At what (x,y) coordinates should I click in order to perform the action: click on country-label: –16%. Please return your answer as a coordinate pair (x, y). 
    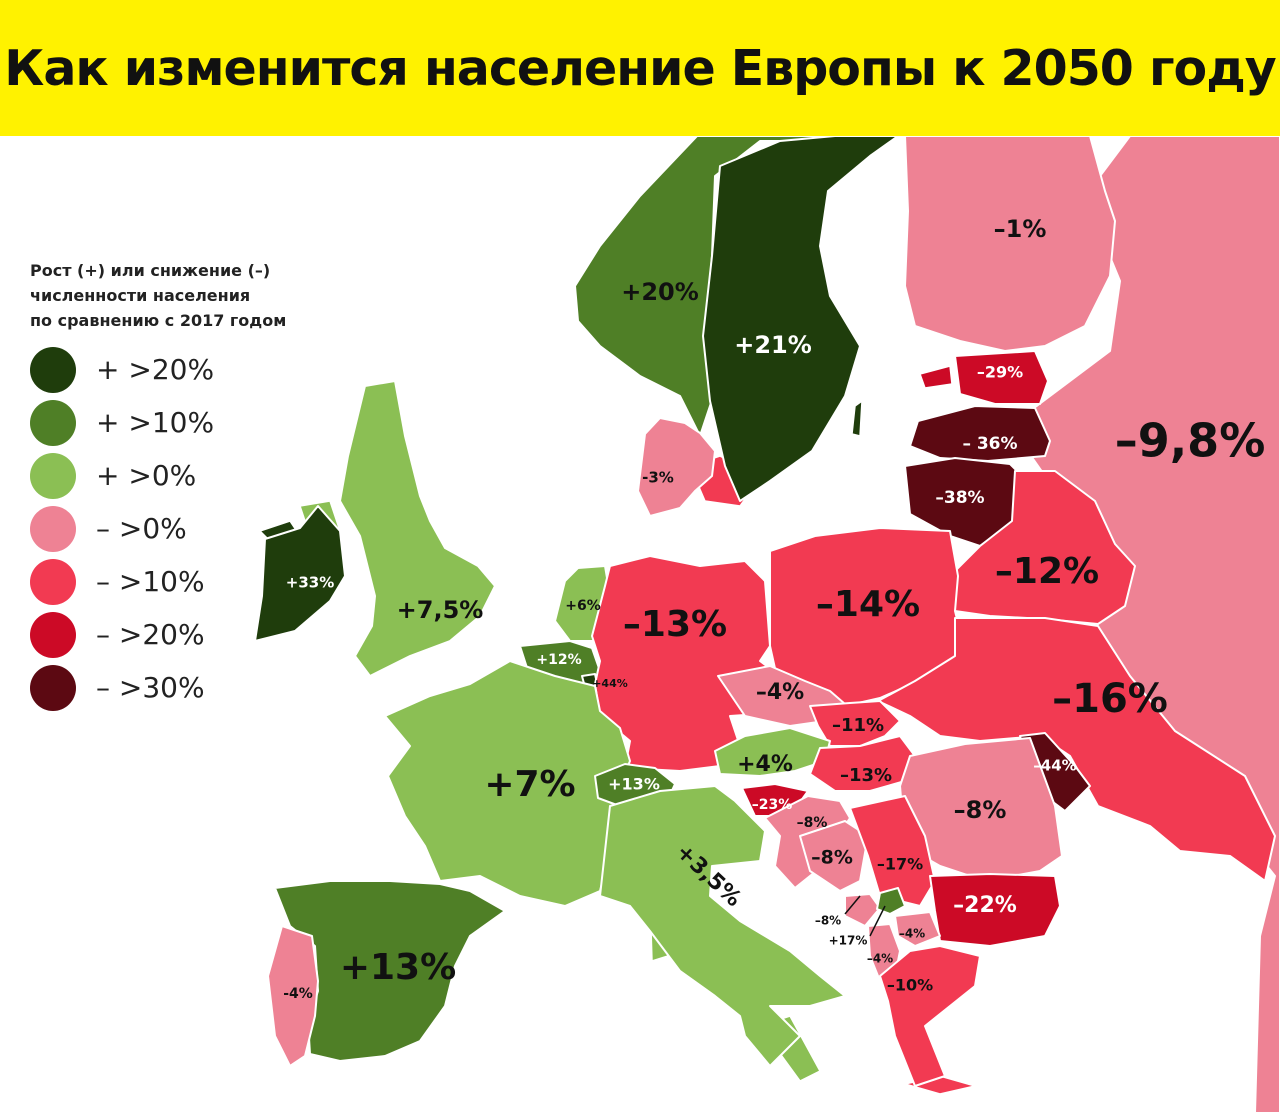
    Looking at the image, I should click on (1110, 699).